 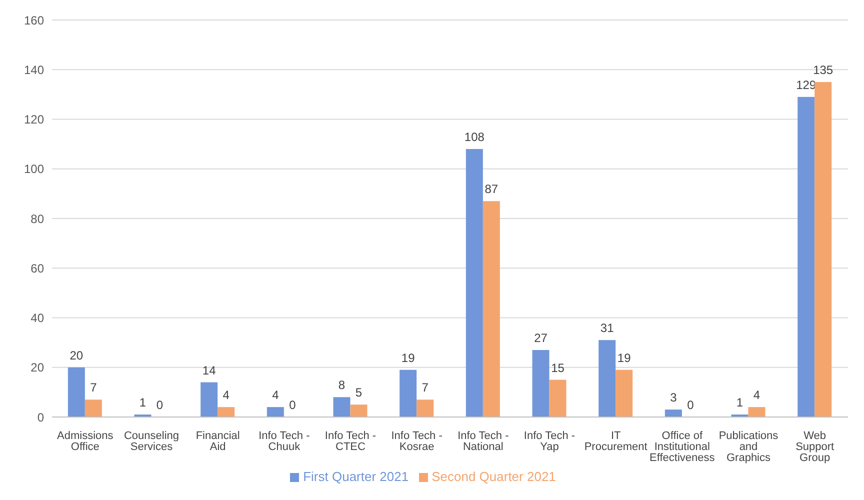 What do you see at coordinates (674, 397) in the screenshot?
I see `data-label: 3` at bounding box center [674, 397].